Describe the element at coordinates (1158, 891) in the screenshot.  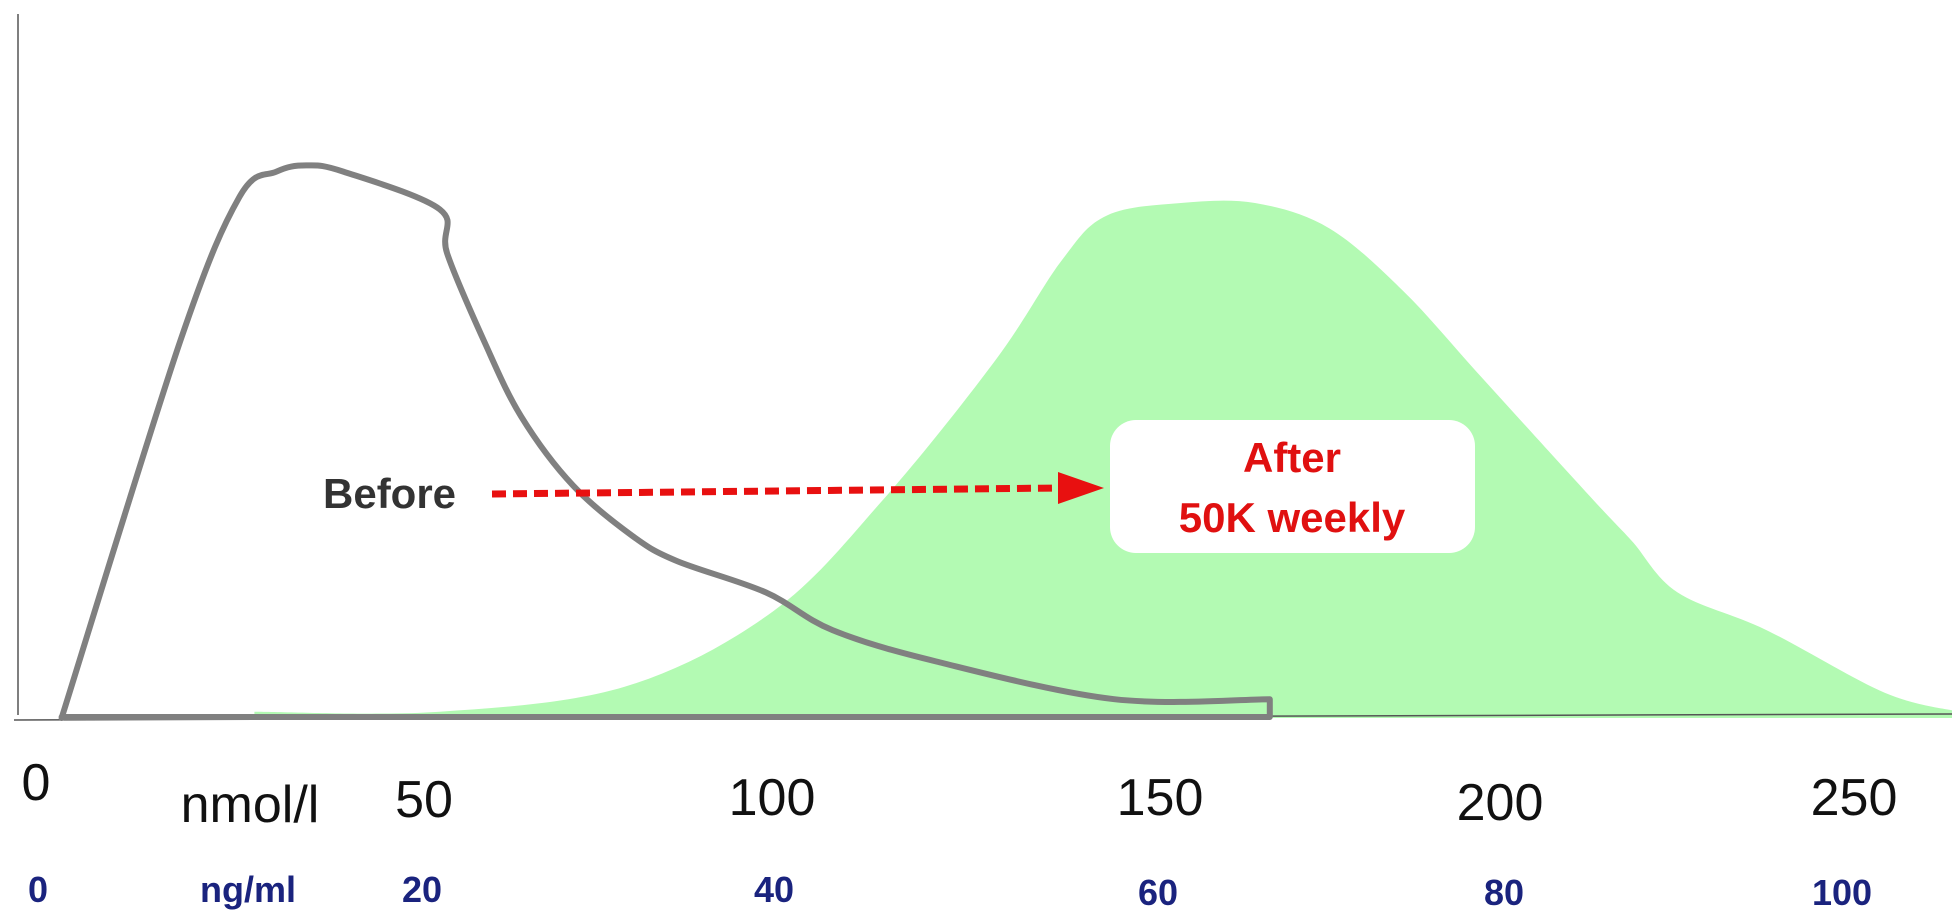
I see `x-tick-ngml-60: 60` at that location.